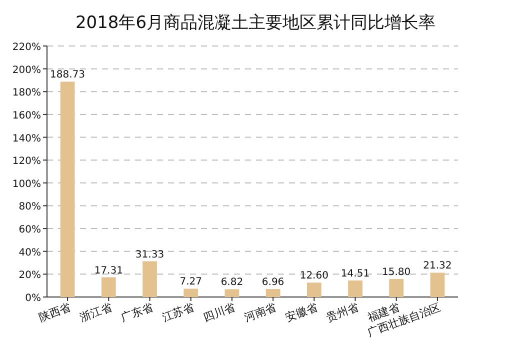  What do you see at coordinates (26, 162) in the screenshot?
I see `y-tick-label: 120%` at bounding box center [26, 162].